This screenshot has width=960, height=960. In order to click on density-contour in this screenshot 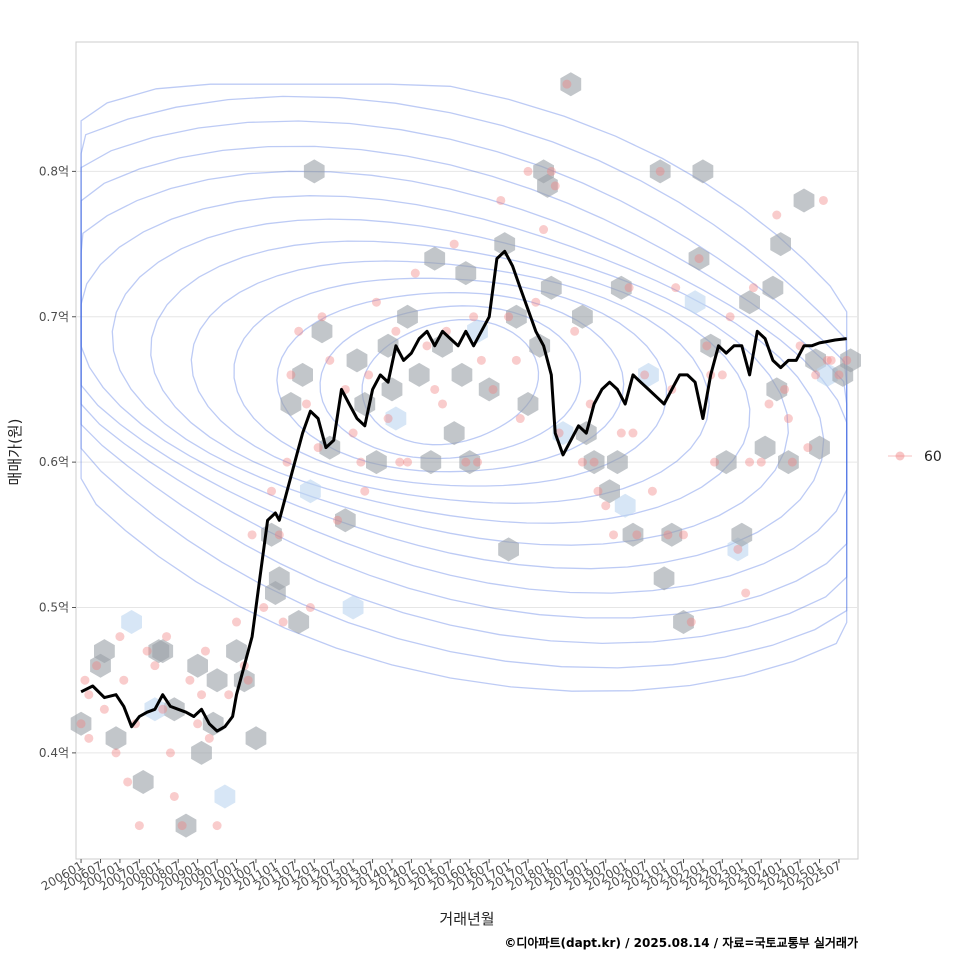, I will do `click(450, 382)`.